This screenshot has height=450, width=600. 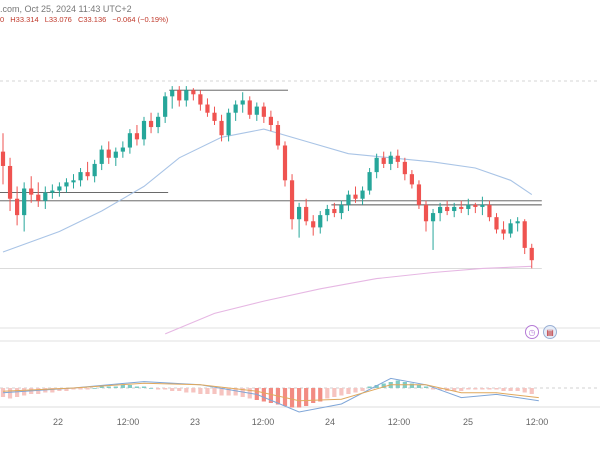 What do you see at coordinates (348, 300) in the screenshot?
I see `ma-slow-line` at bounding box center [348, 300].